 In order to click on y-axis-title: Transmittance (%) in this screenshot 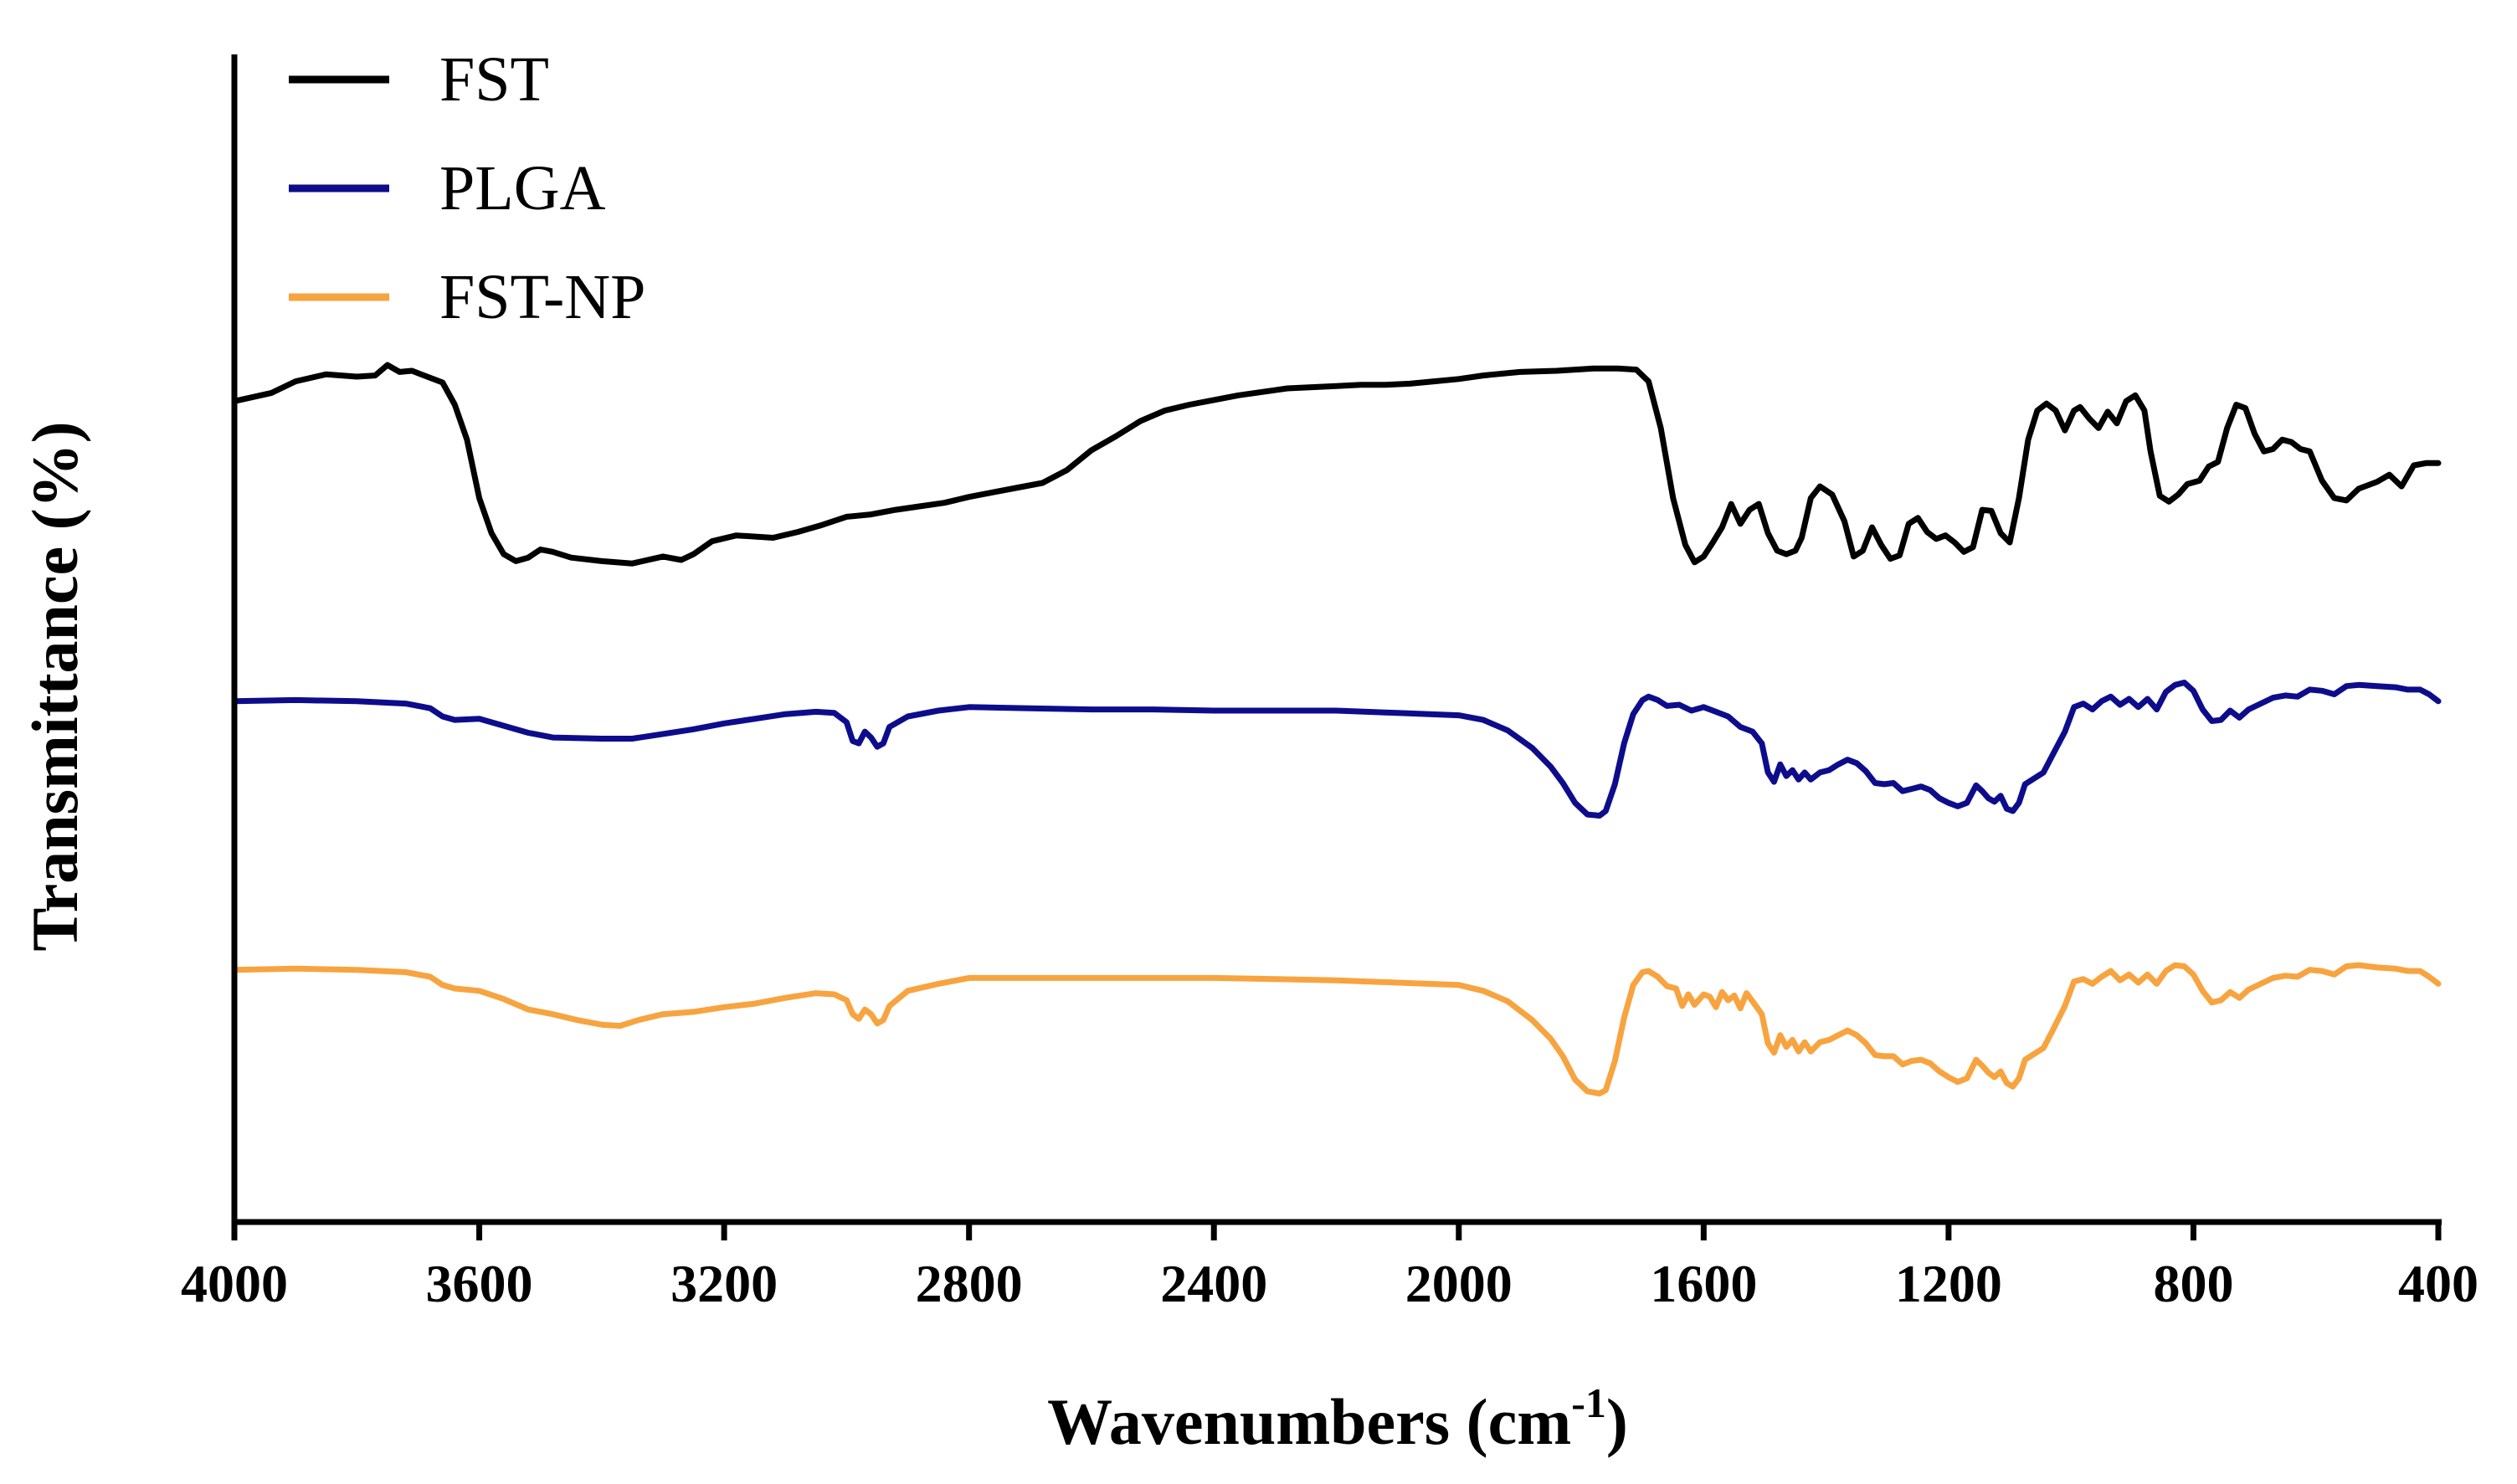, I will do `click(55, 686)`.